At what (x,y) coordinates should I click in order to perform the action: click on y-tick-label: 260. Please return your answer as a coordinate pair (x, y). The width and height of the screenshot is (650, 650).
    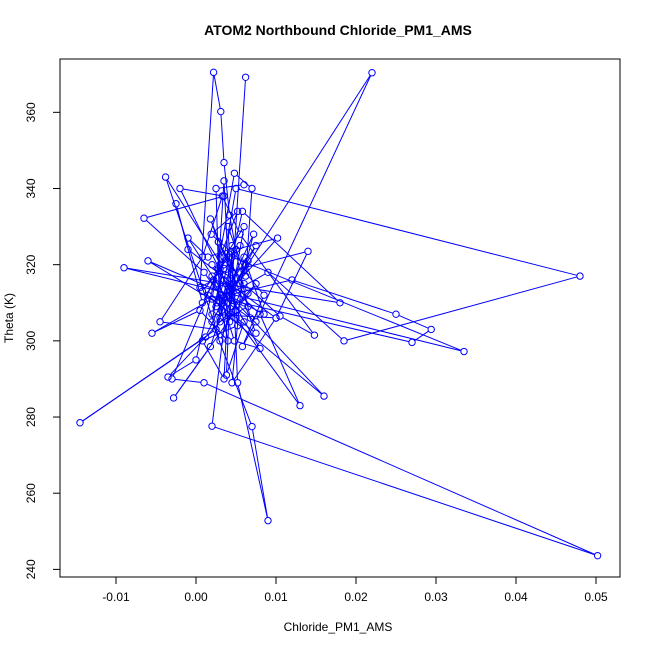
    Looking at the image, I should click on (31, 493).